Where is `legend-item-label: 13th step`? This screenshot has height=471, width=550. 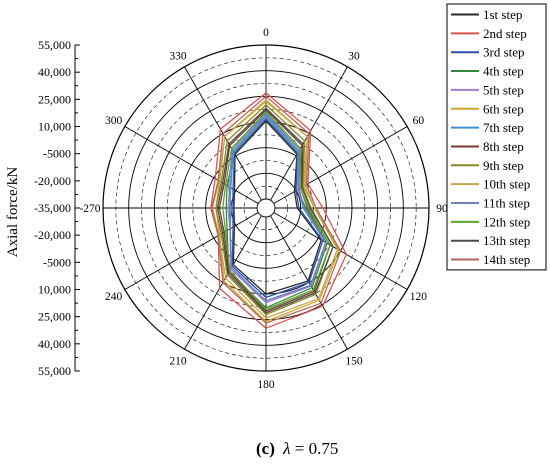 legend-item-label: 13th step is located at coordinates (506, 240).